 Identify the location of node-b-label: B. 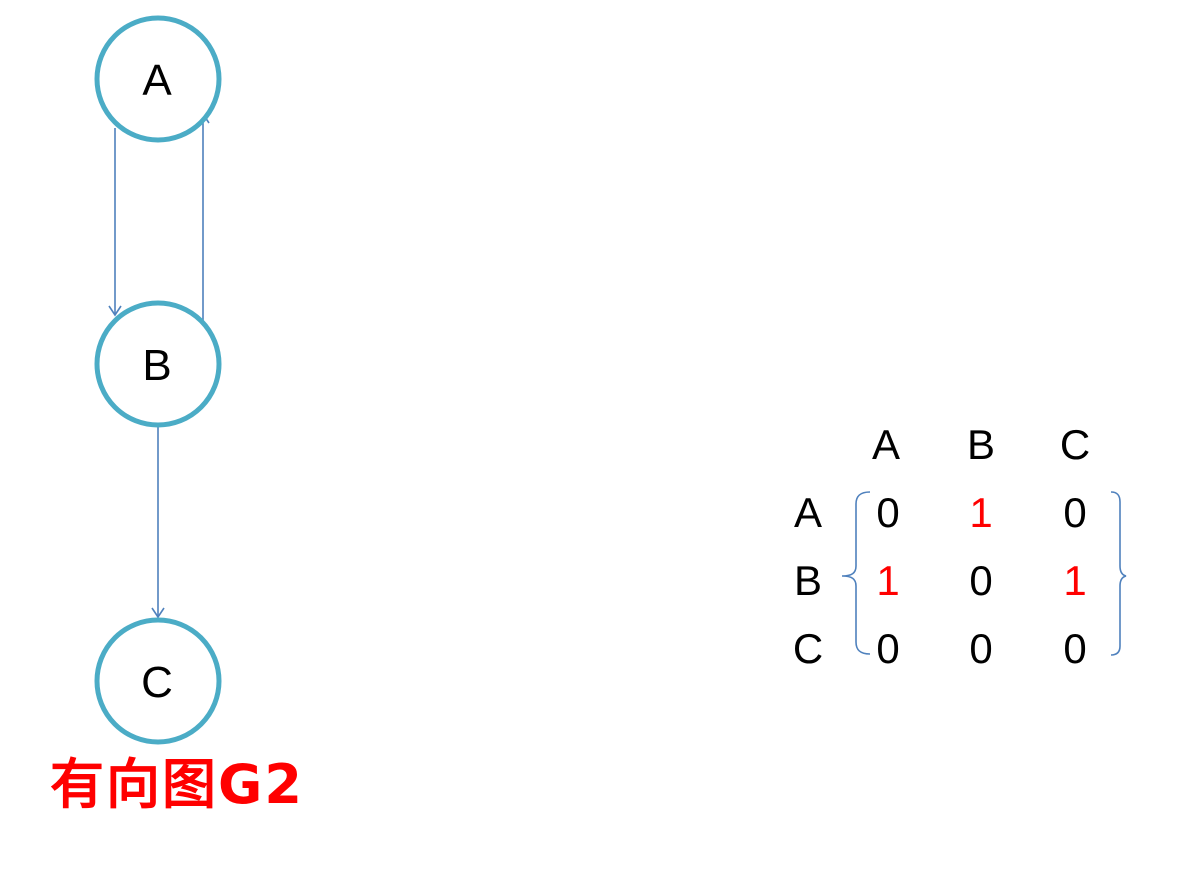
(156, 365).